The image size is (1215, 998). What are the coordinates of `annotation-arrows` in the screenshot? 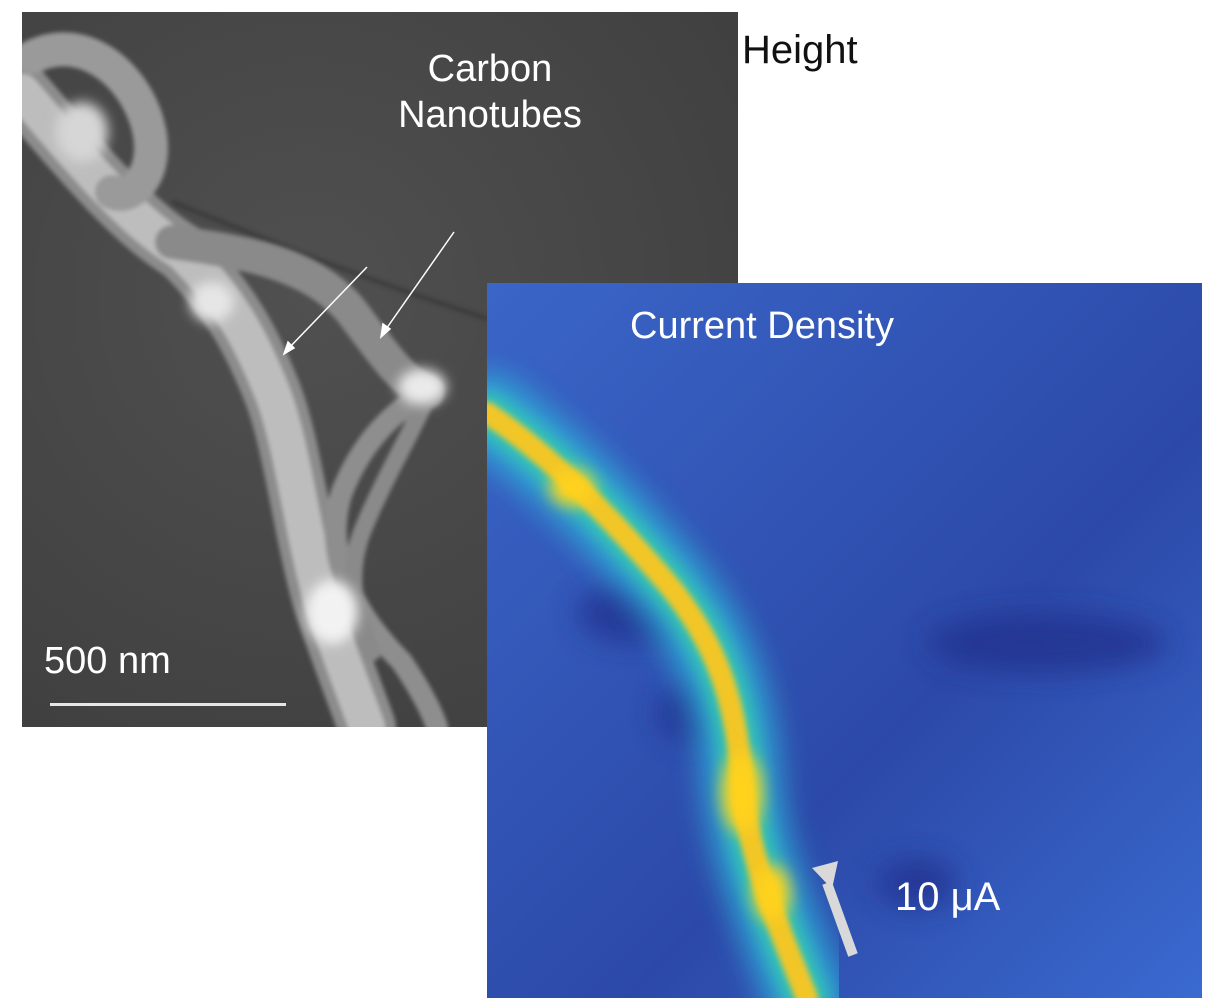 It's located at (368, 293).